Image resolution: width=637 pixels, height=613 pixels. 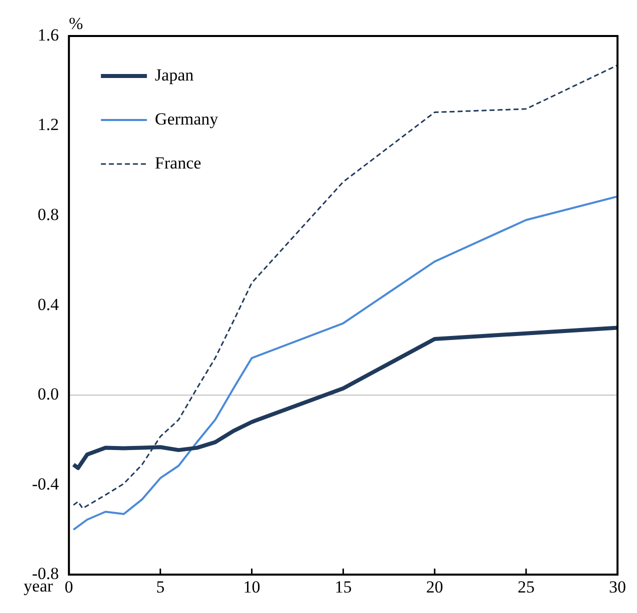 I want to click on x-tick-label: 30, so click(x=617, y=586).